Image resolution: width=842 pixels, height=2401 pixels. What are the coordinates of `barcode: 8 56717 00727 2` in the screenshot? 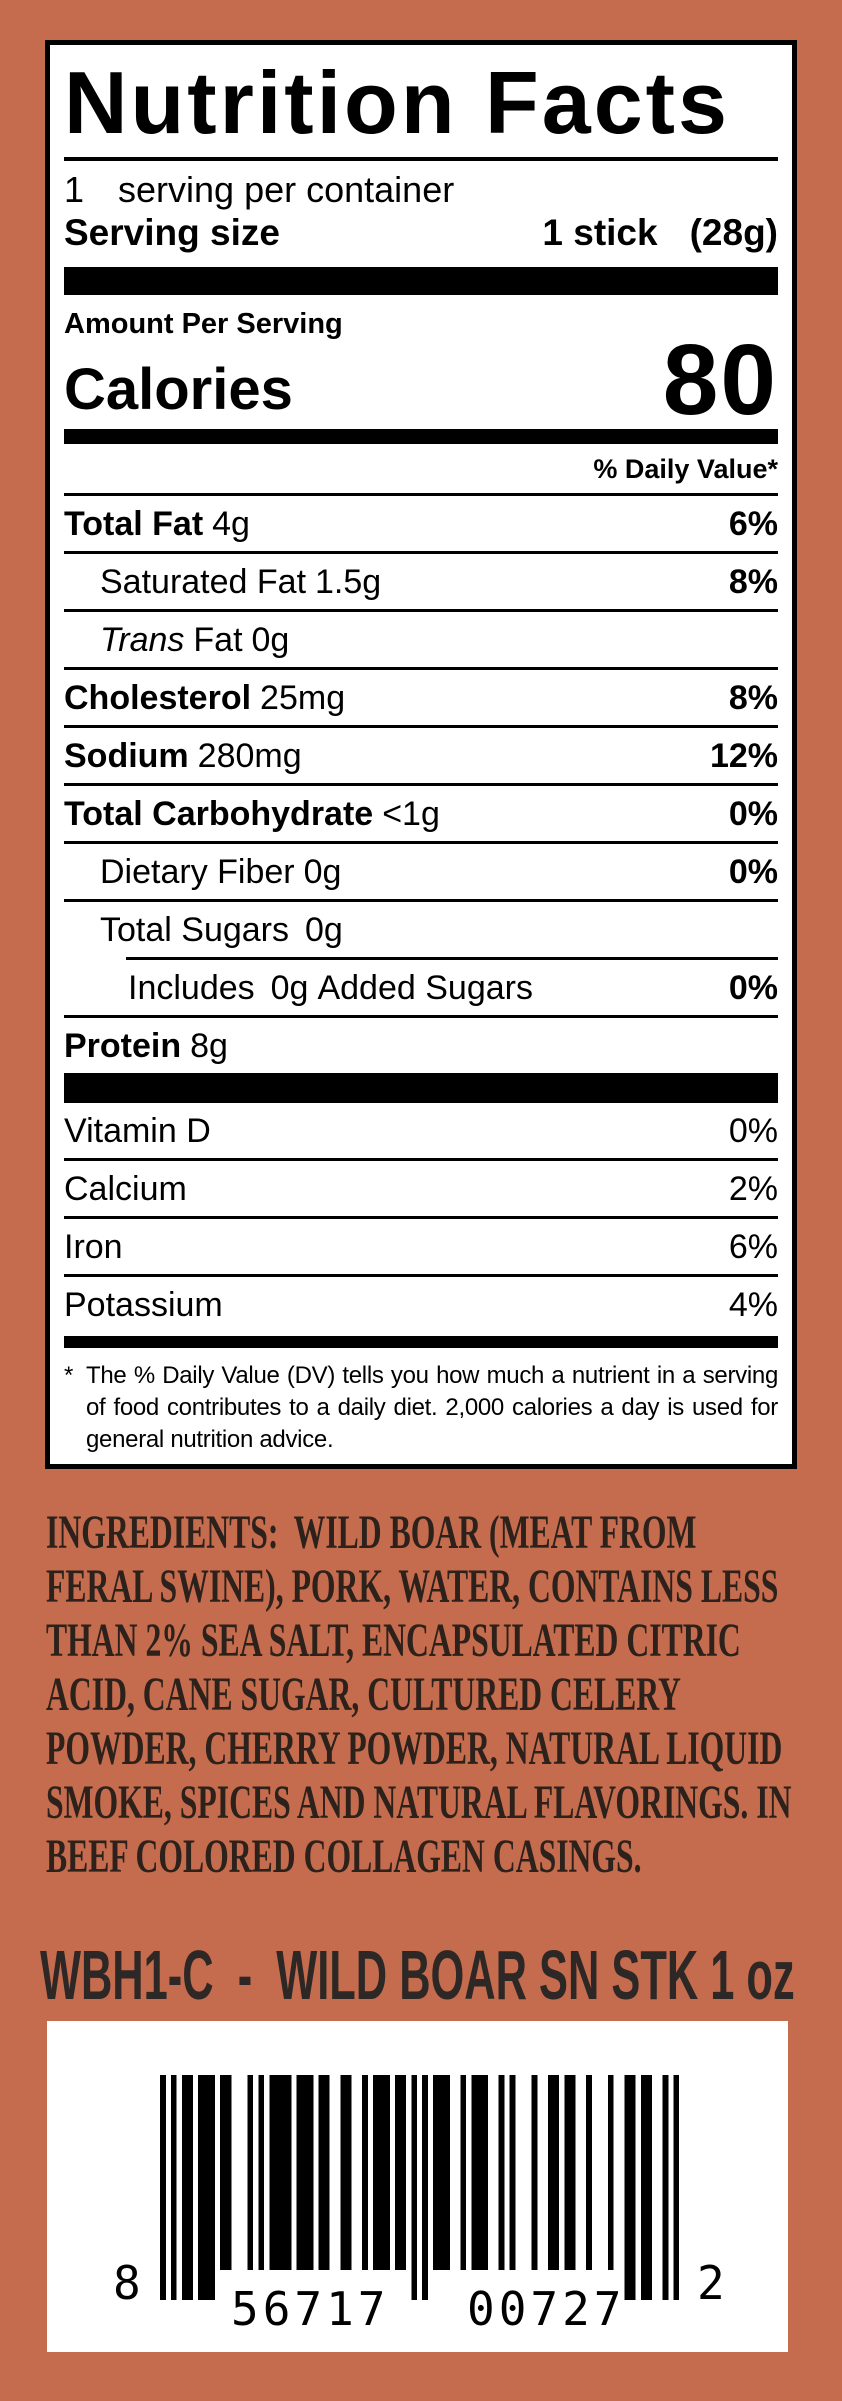 It's located at (417, 2186).